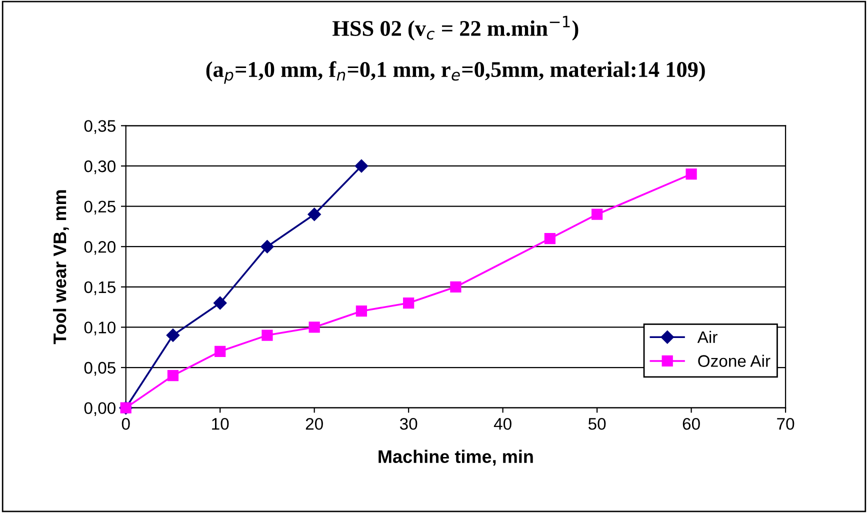 This screenshot has height=513, width=868. What do you see at coordinates (126, 424) in the screenshot?
I see `x-tick-label: 0` at bounding box center [126, 424].